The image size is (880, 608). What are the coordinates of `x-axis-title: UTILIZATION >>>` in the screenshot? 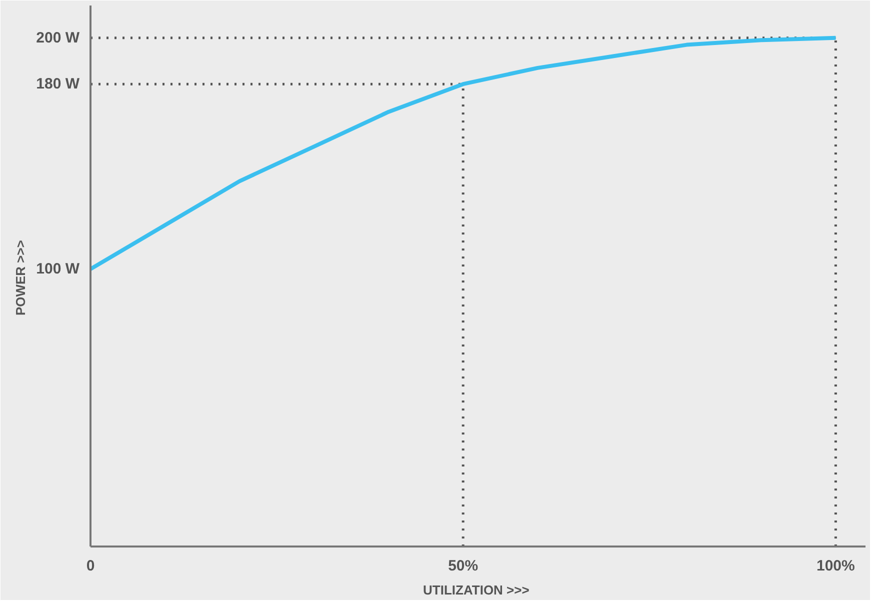 It's located at (476, 590).